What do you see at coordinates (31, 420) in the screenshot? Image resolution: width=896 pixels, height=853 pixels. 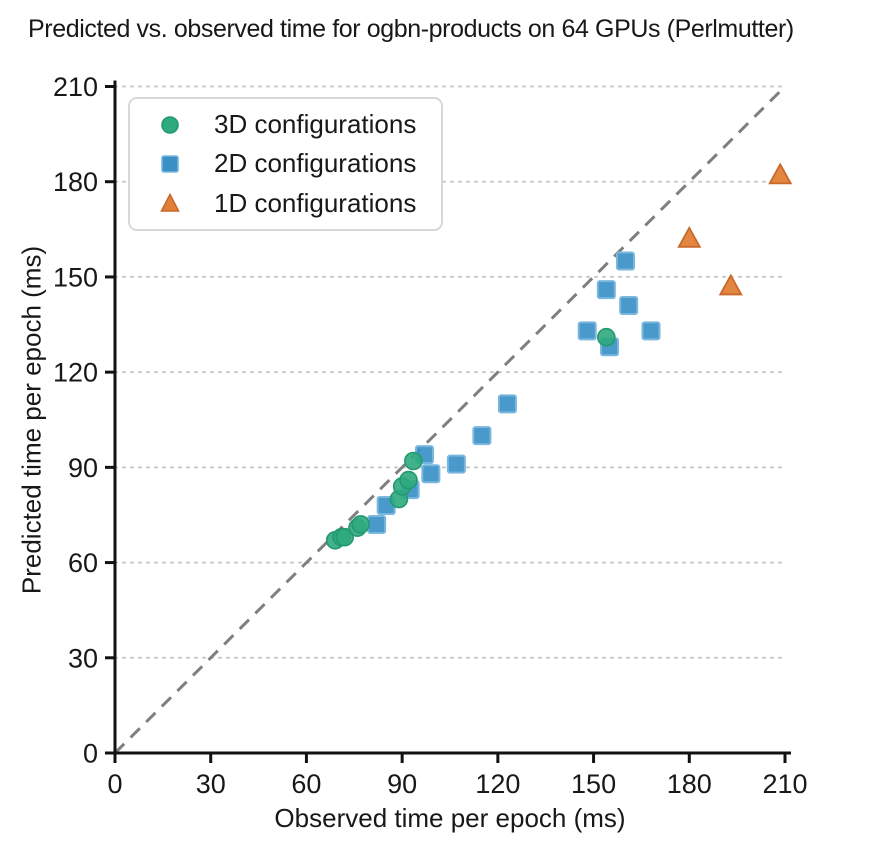 I see `y-axis-label: Predicted time per epoch (ms)` at bounding box center [31, 420].